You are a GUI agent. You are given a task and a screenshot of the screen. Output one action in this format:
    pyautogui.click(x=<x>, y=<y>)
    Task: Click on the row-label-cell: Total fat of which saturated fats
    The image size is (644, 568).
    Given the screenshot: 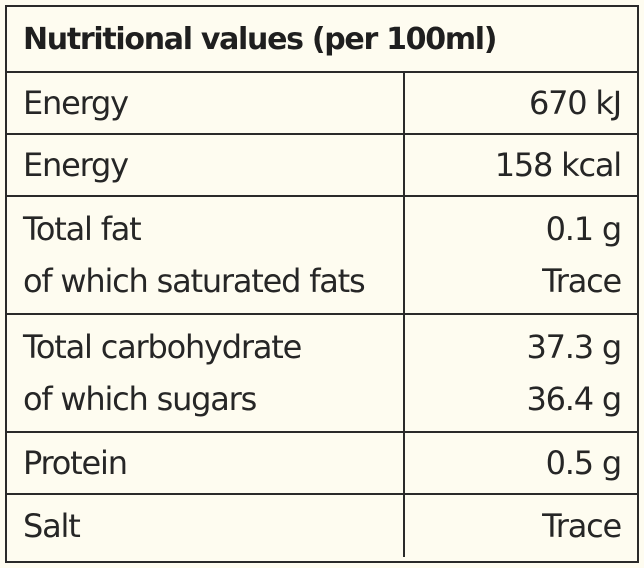 What is the action you would take?
    pyautogui.click(x=206, y=255)
    